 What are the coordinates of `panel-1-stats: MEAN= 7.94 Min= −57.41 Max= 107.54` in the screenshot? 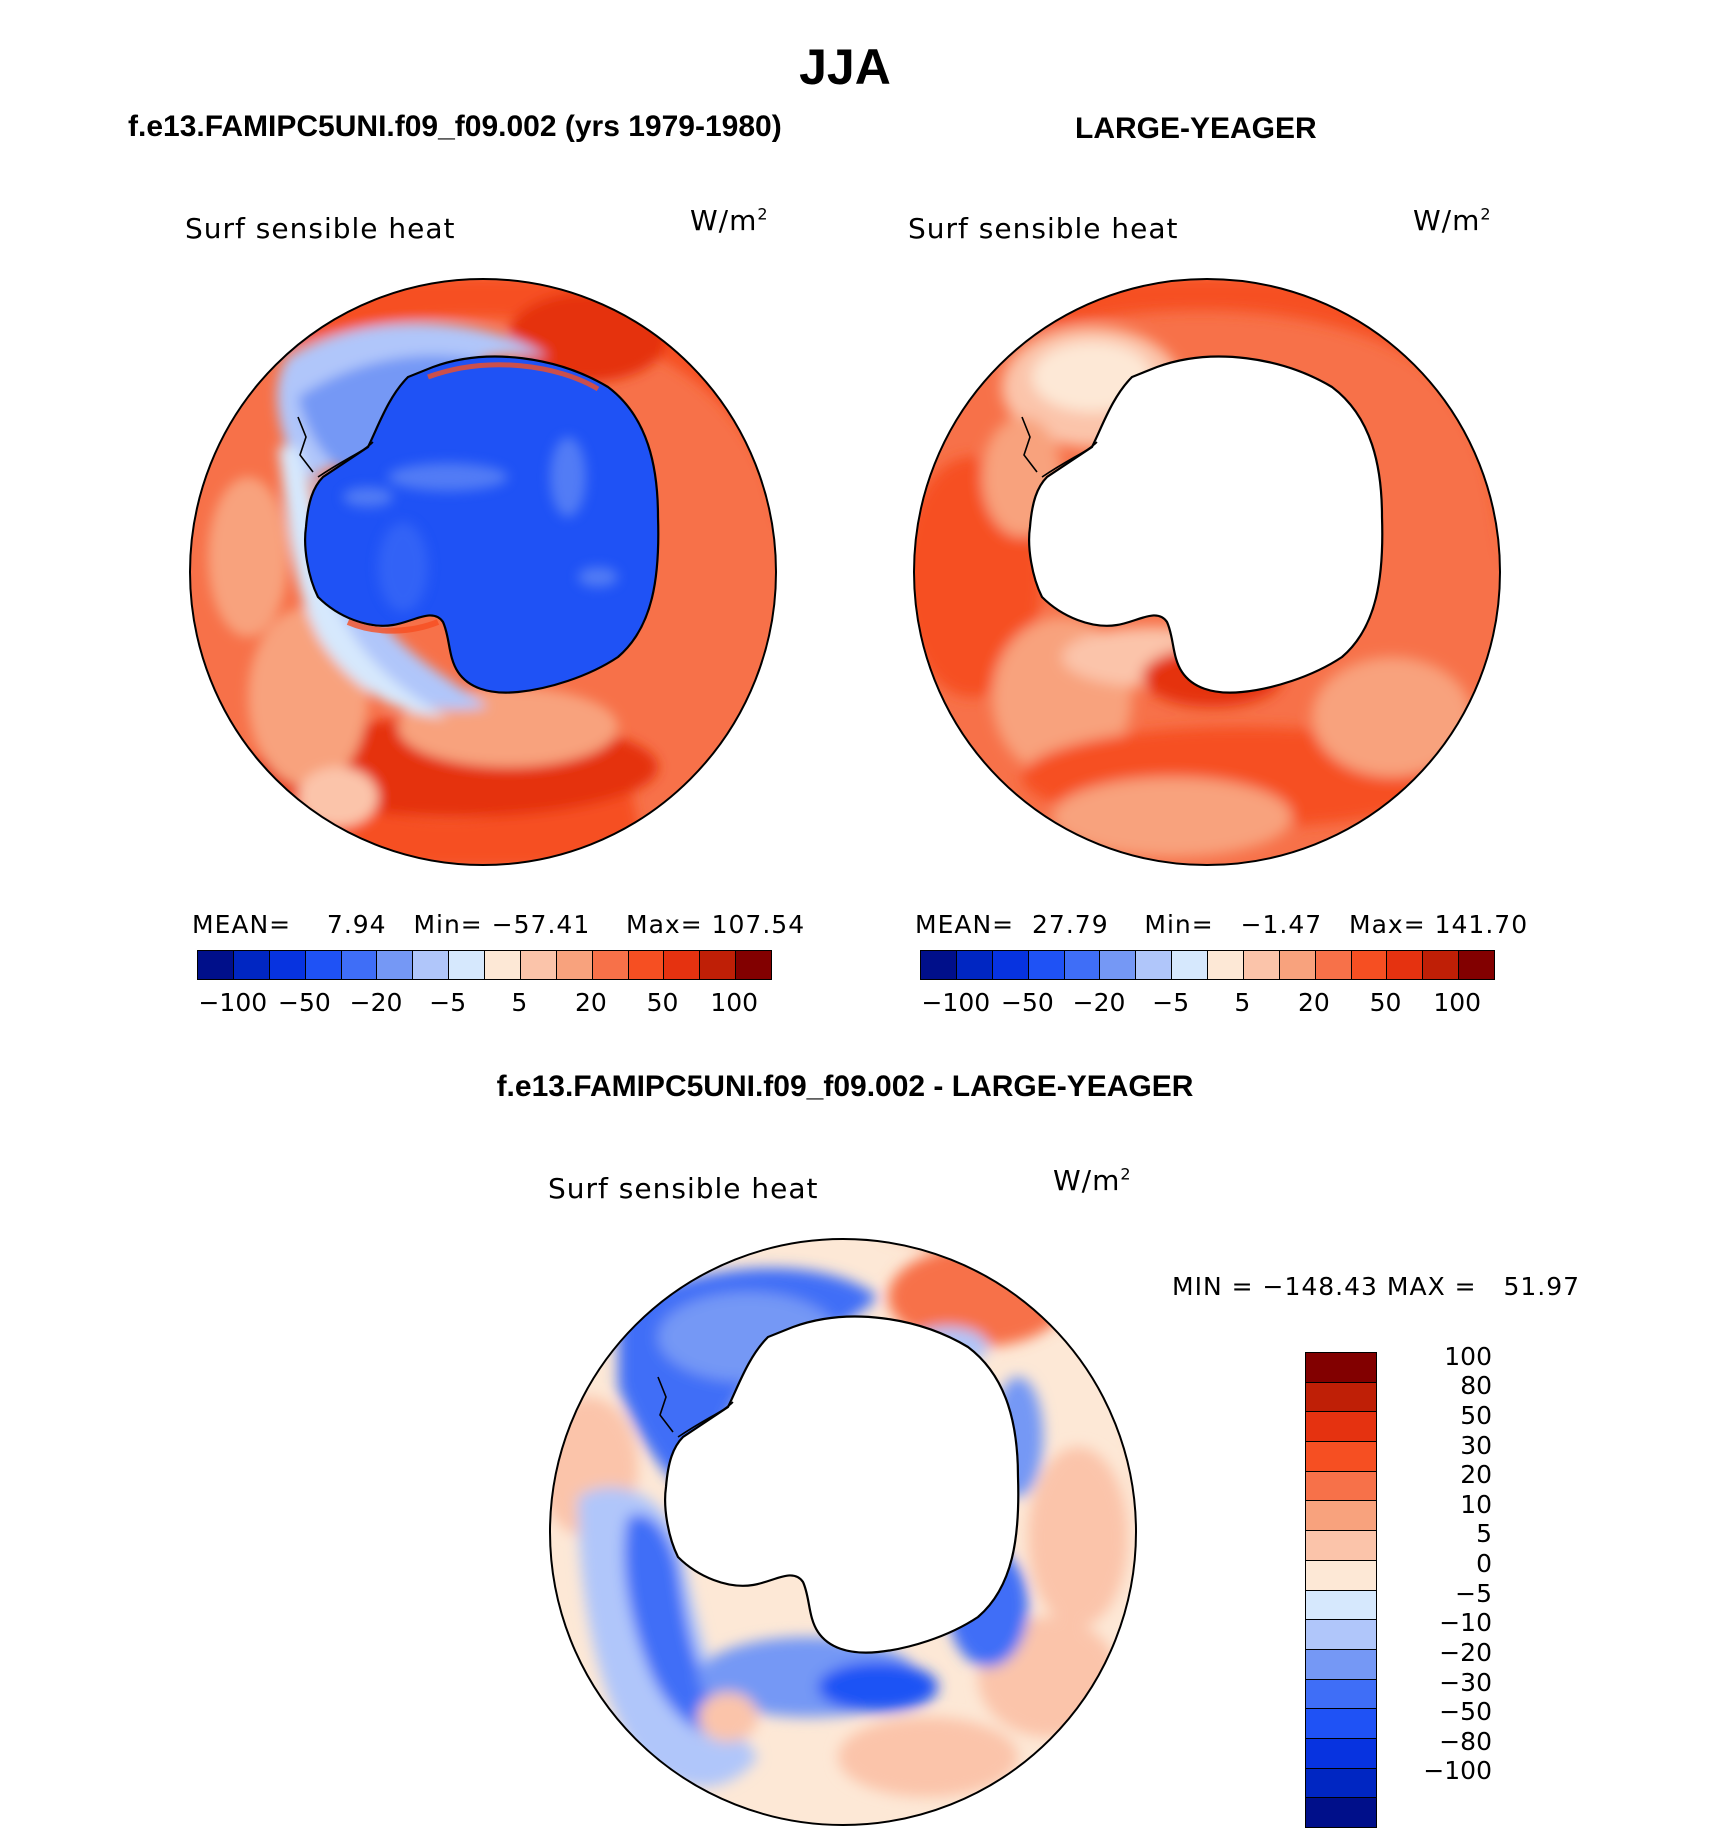 It's located at (499, 924).